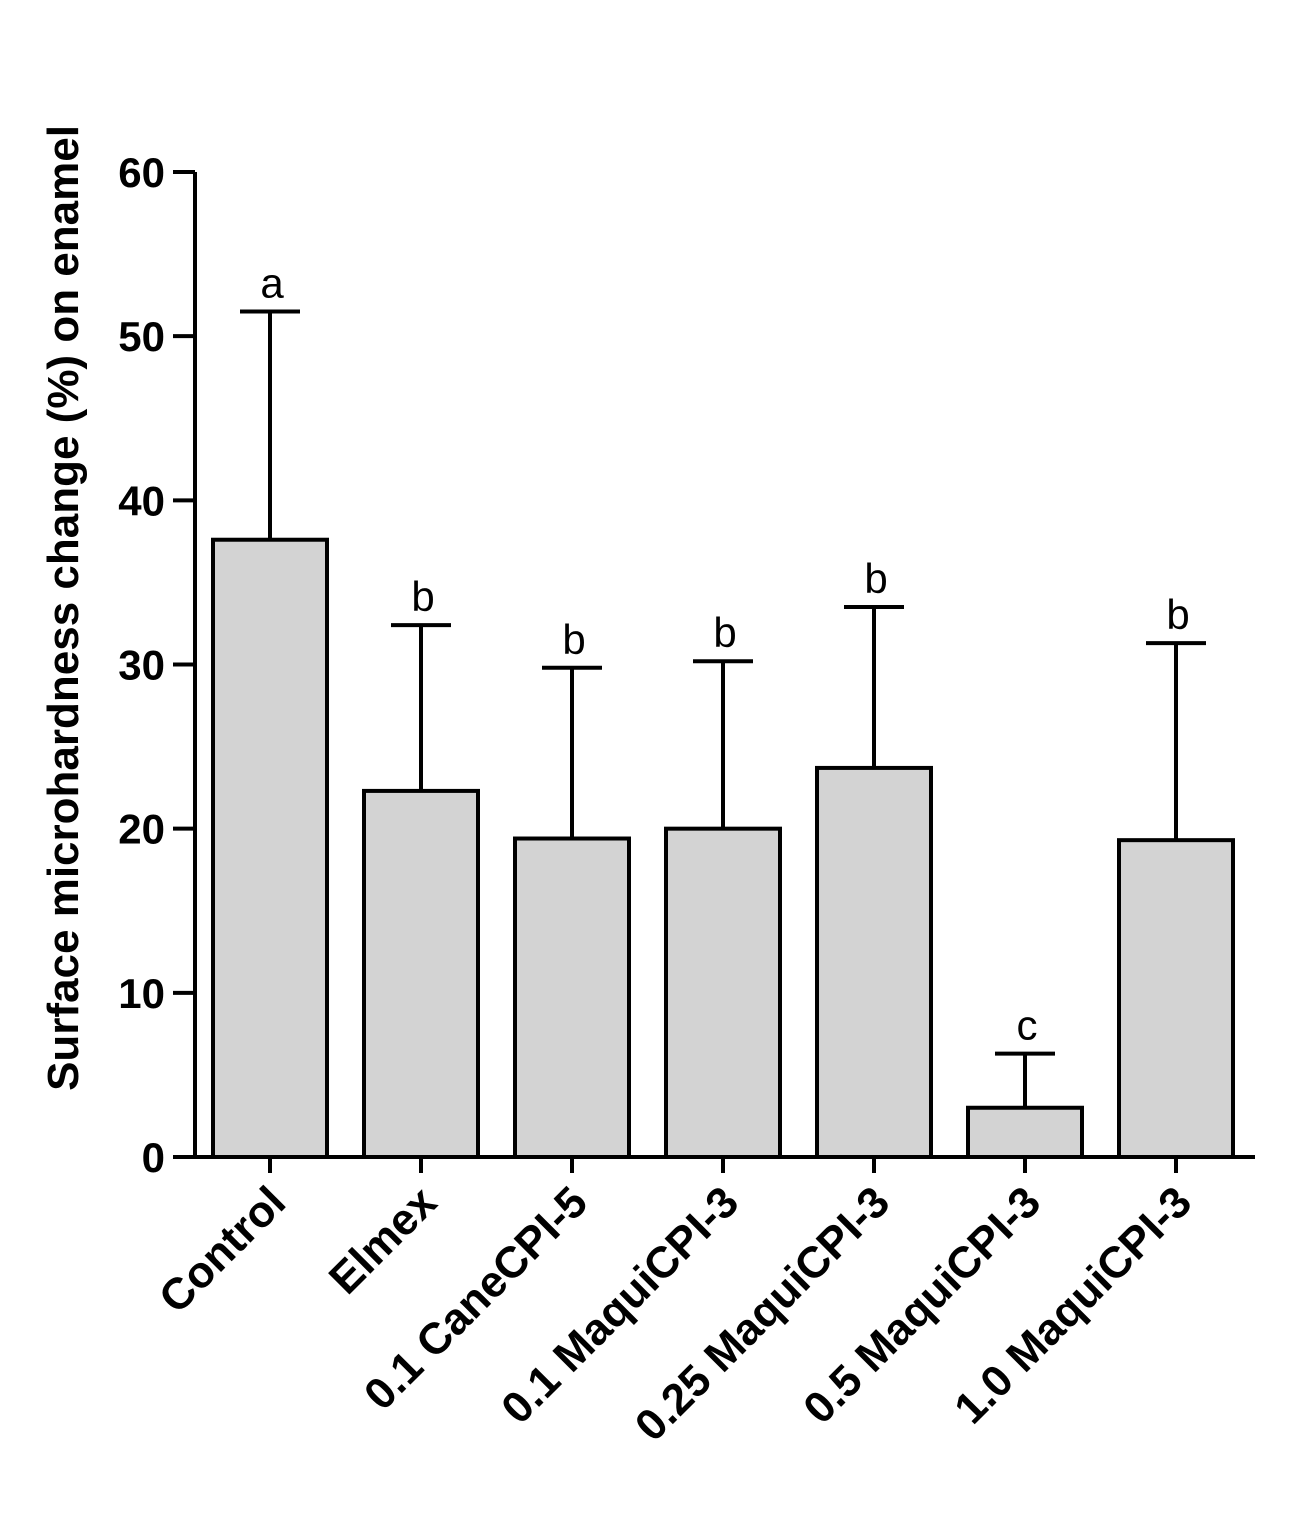 This screenshot has width=1293, height=1539. What do you see at coordinates (141, 172) in the screenshot?
I see `y-tick-label: 60` at bounding box center [141, 172].